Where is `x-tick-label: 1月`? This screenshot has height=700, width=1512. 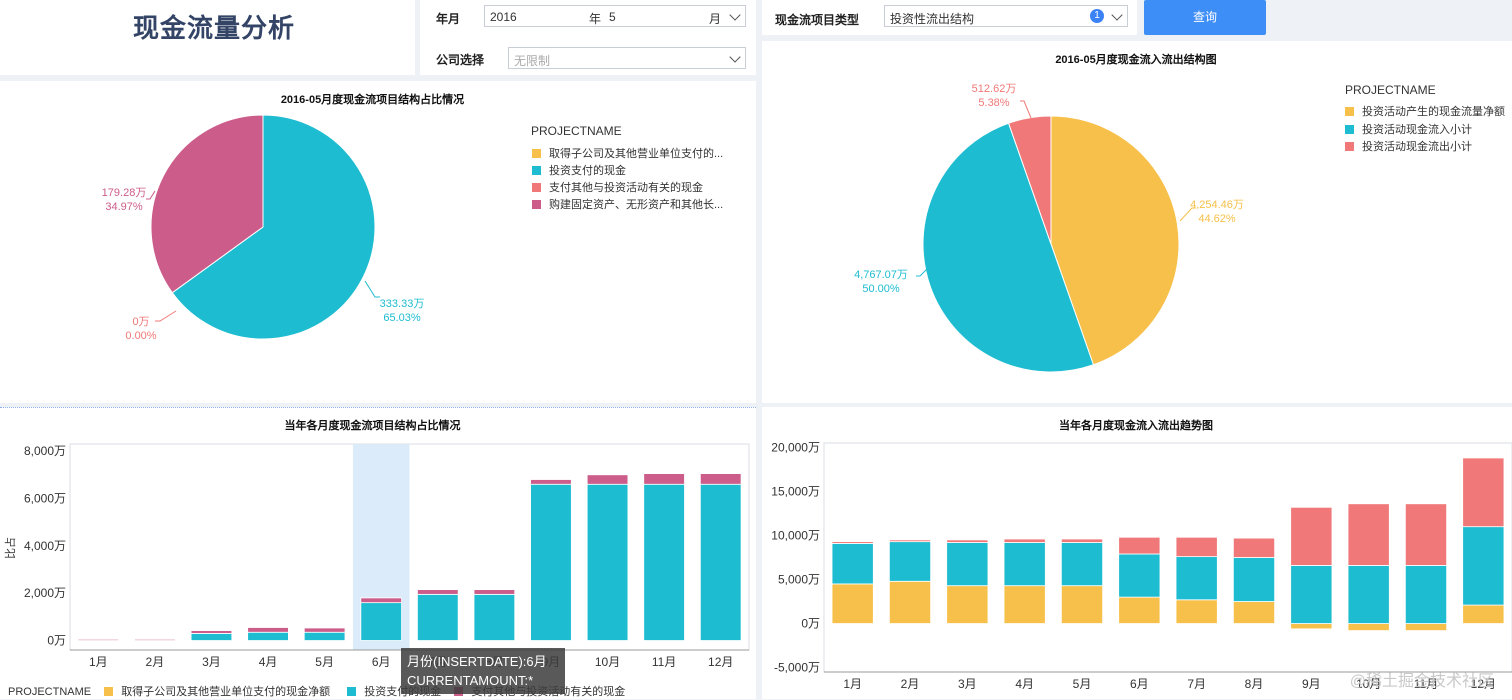 x-tick-label: 1月 is located at coordinates (852, 684).